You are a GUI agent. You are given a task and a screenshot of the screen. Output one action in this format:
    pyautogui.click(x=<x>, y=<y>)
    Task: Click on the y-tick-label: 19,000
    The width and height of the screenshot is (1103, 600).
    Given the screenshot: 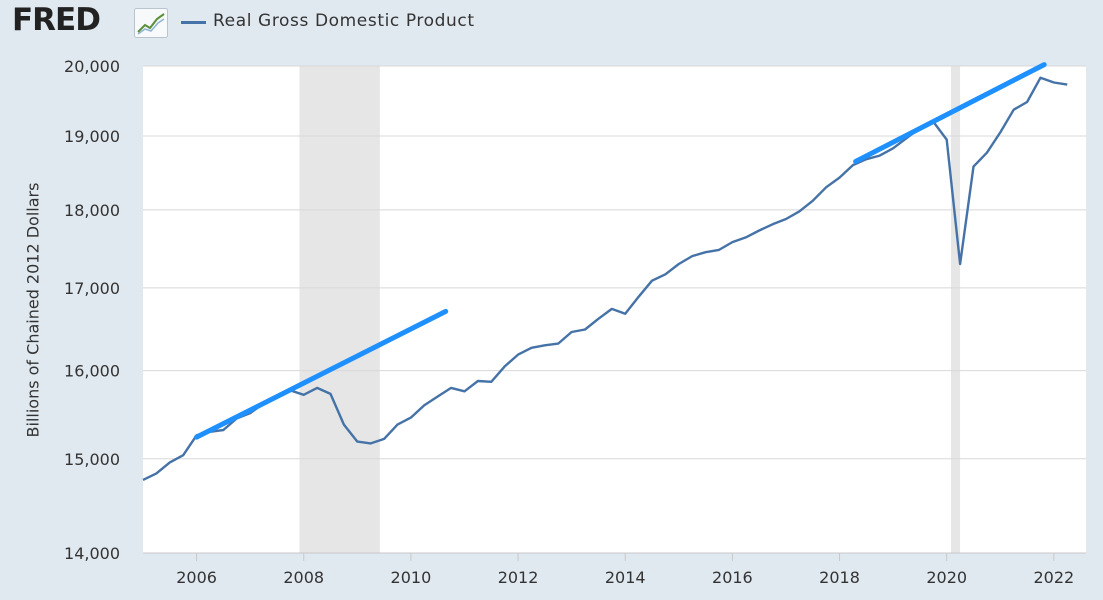 What is the action you would take?
    pyautogui.click(x=92, y=136)
    